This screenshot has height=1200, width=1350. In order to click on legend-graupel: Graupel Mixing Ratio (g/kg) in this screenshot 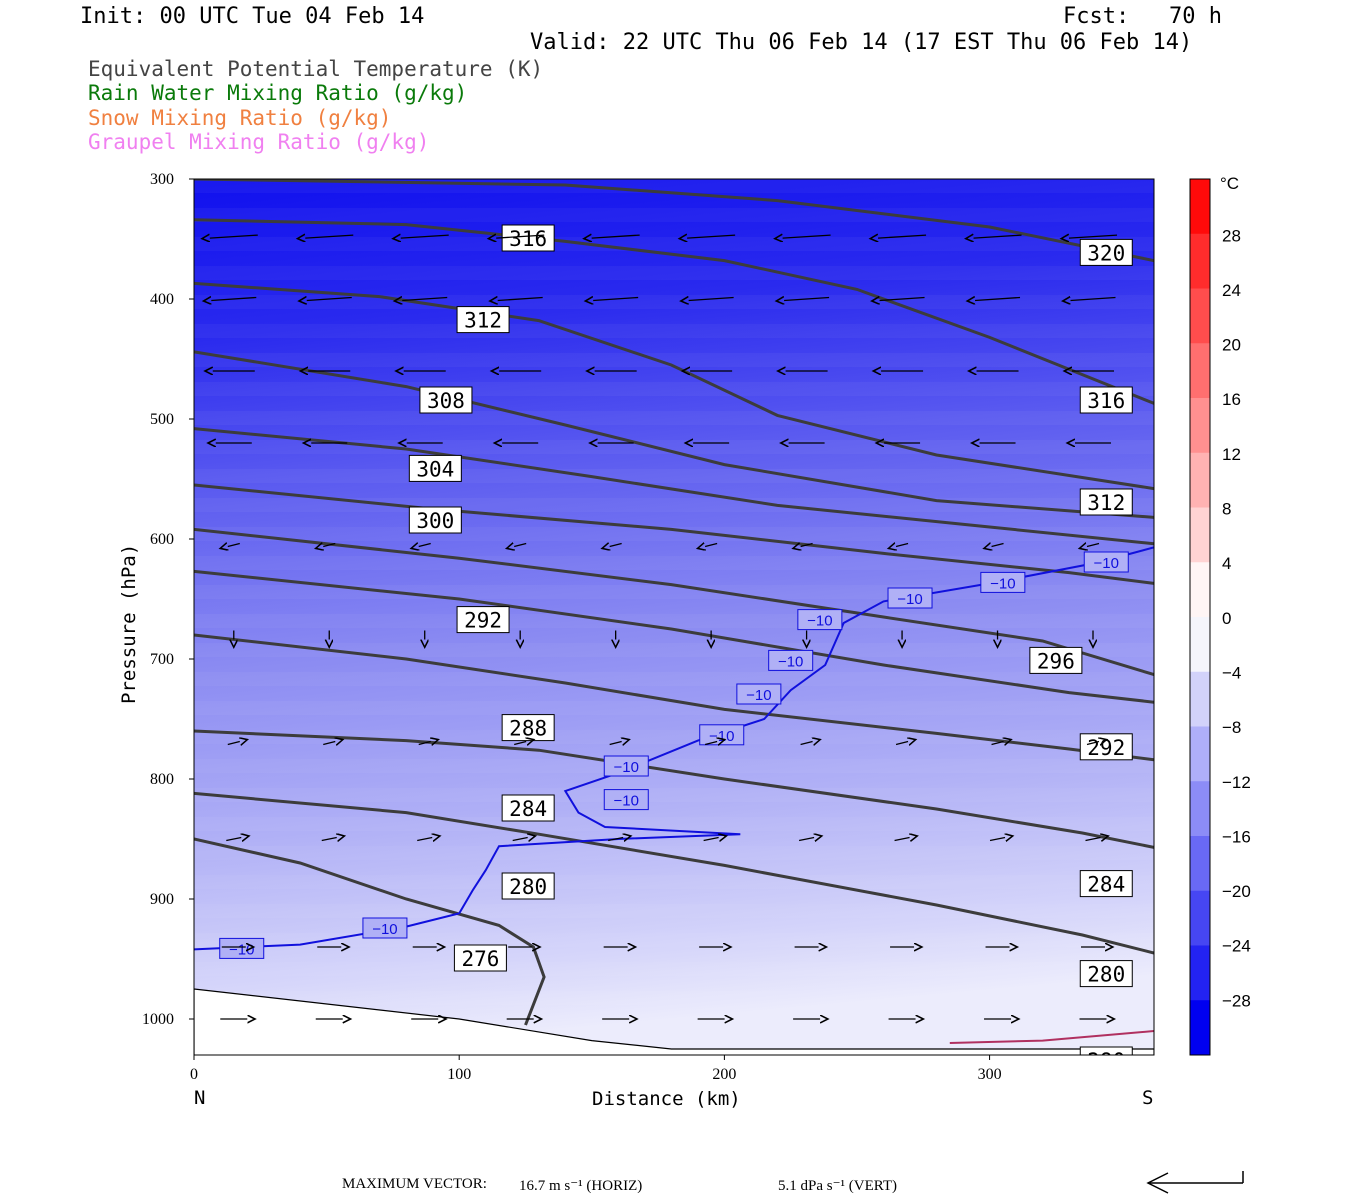, I will do `click(259, 142)`.